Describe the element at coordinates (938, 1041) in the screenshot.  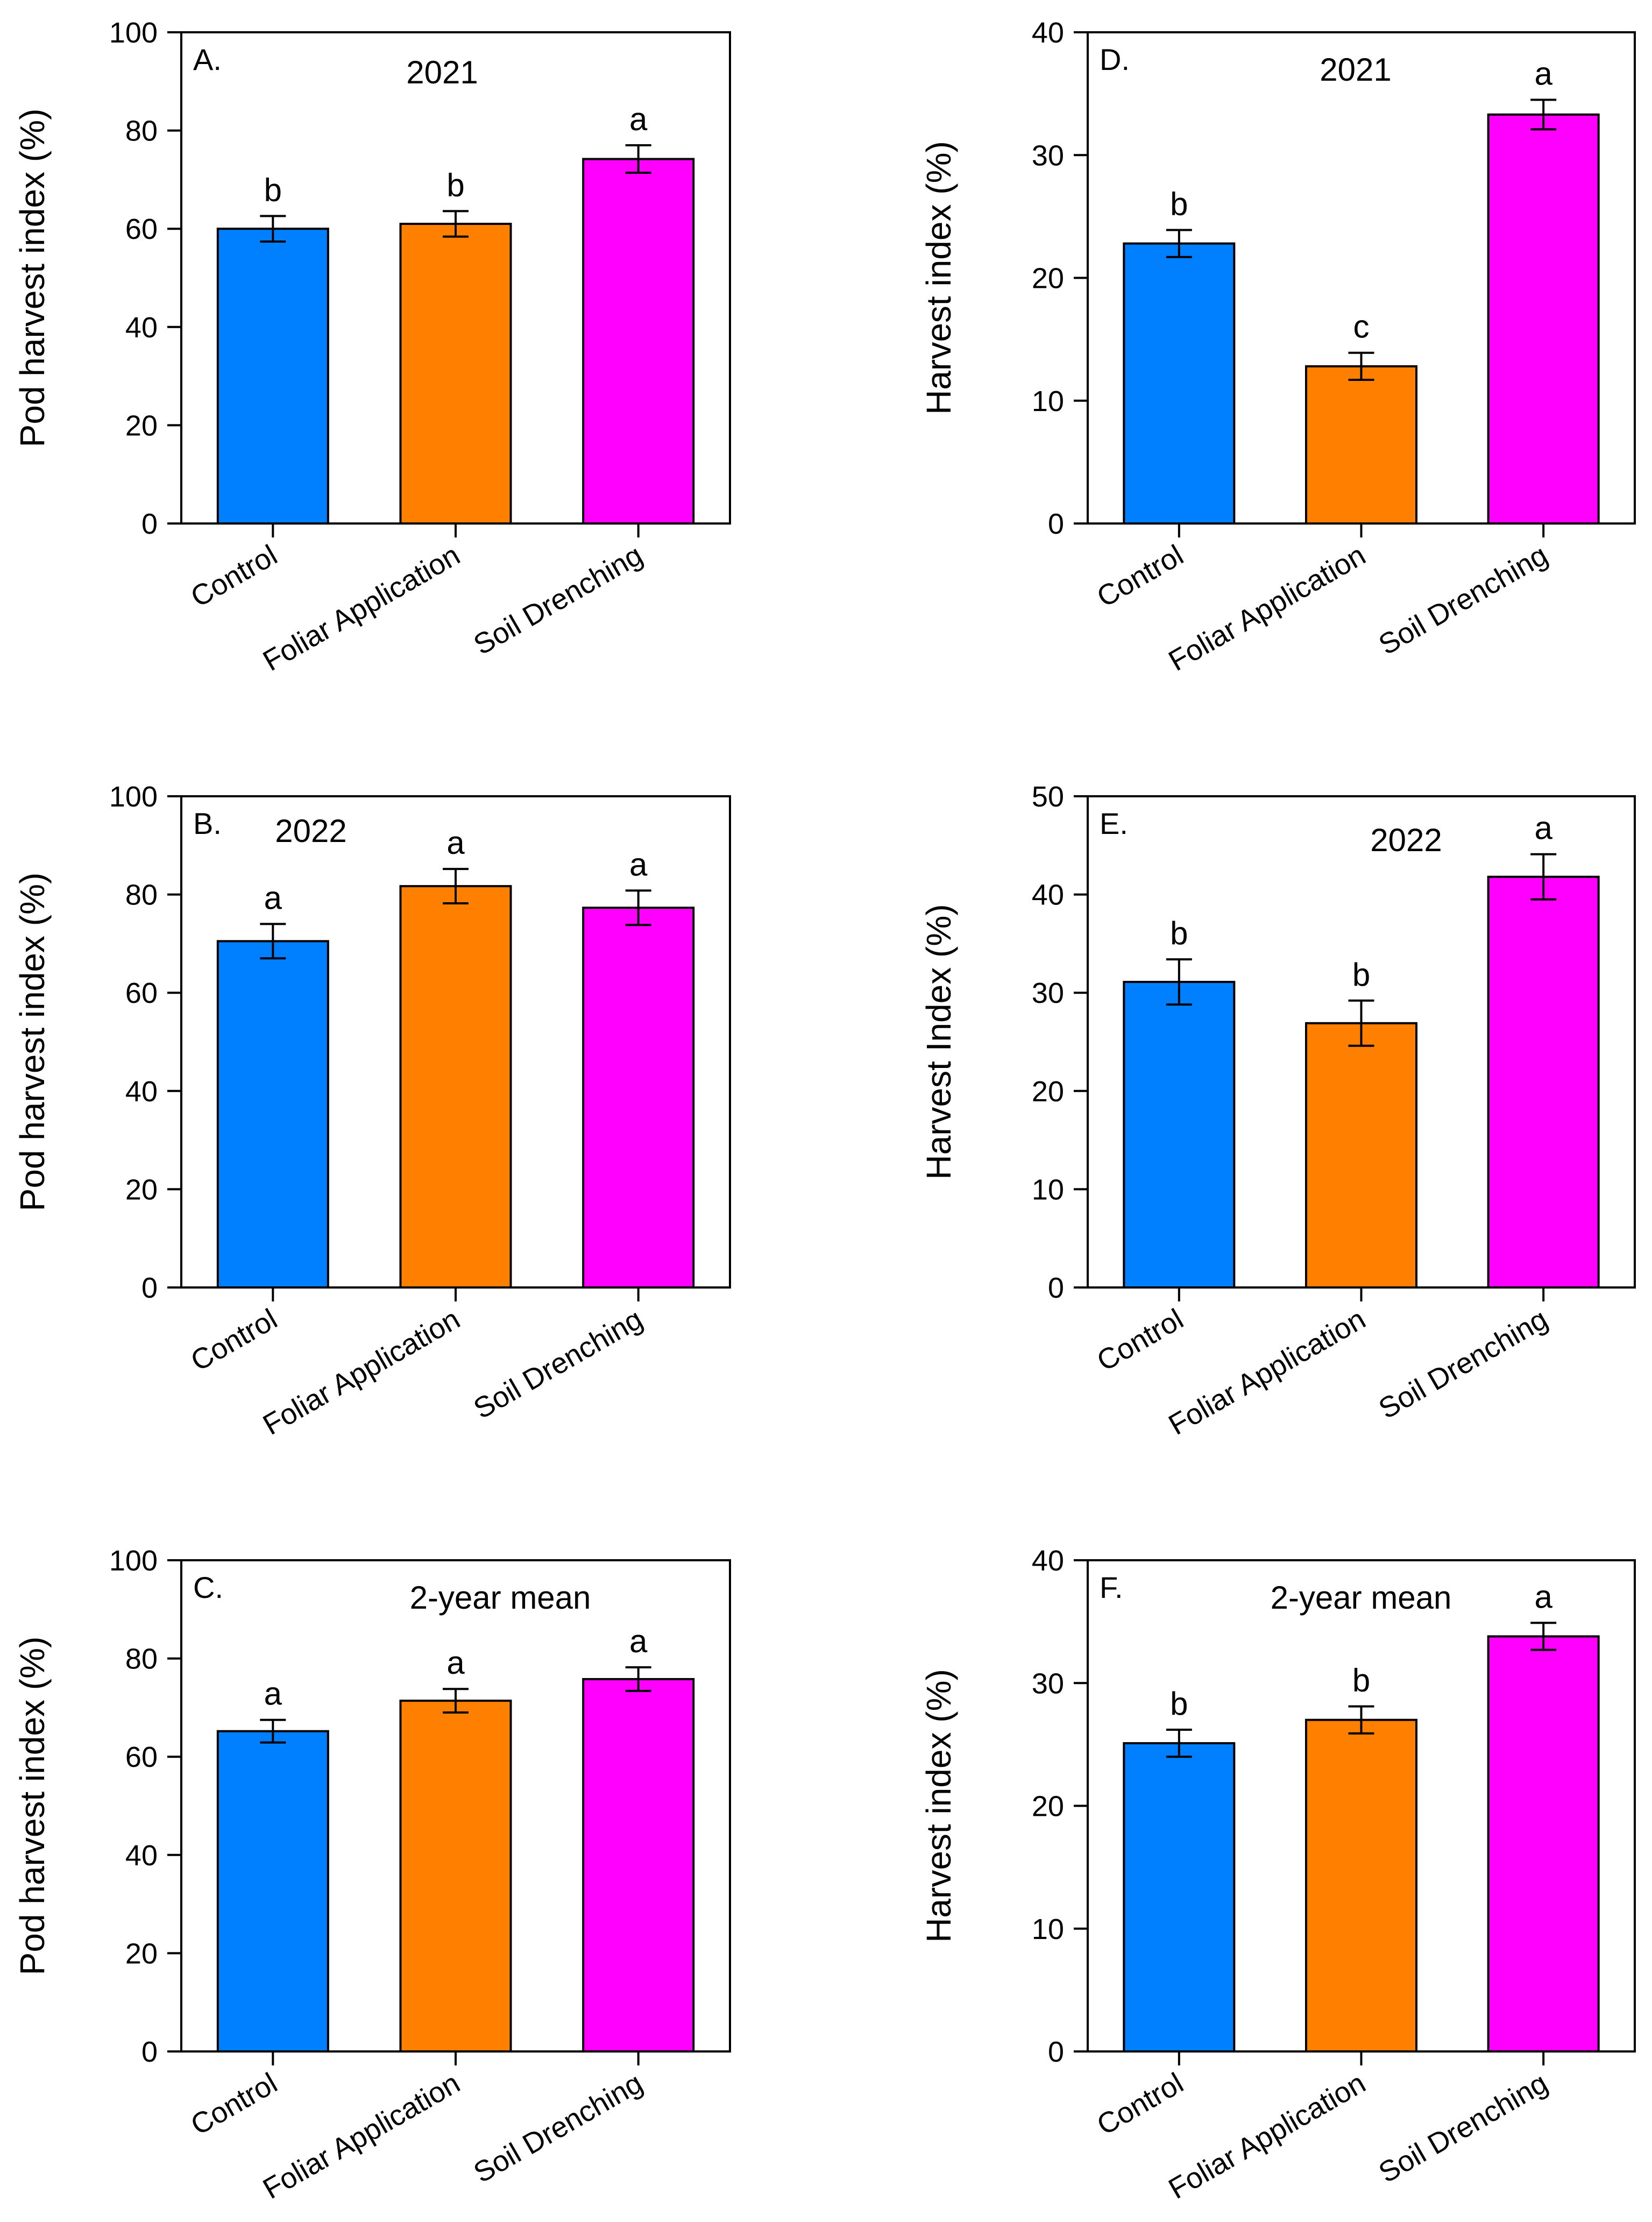
I see `y-axis-title: Harvest Index (%)` at that location.